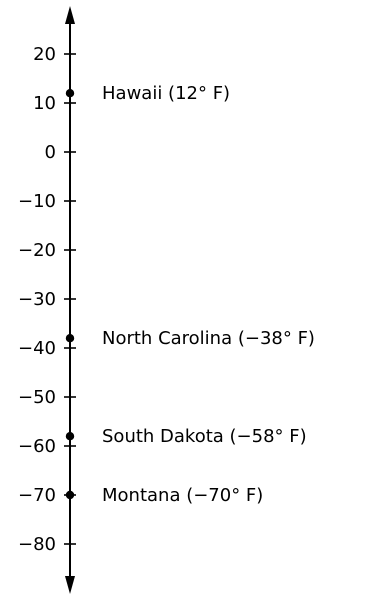 The width and height of the screenshot is (383, 599). I want to click on number-line-axis, so click(70, 300).